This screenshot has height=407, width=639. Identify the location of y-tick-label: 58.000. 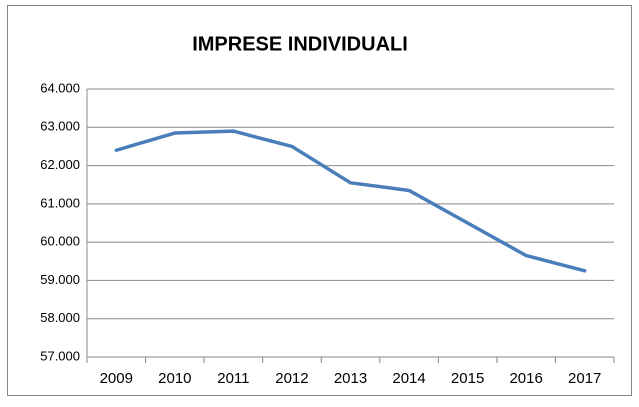
(60, 317).